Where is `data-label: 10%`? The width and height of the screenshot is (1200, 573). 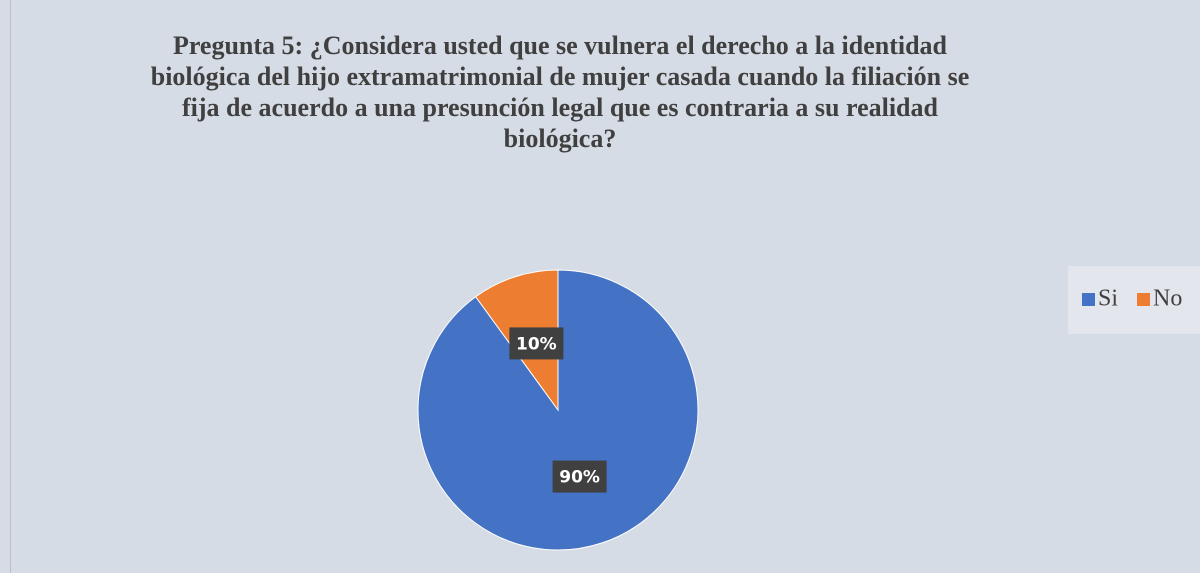 data-label: 10% is located at coordinates (536, 344).